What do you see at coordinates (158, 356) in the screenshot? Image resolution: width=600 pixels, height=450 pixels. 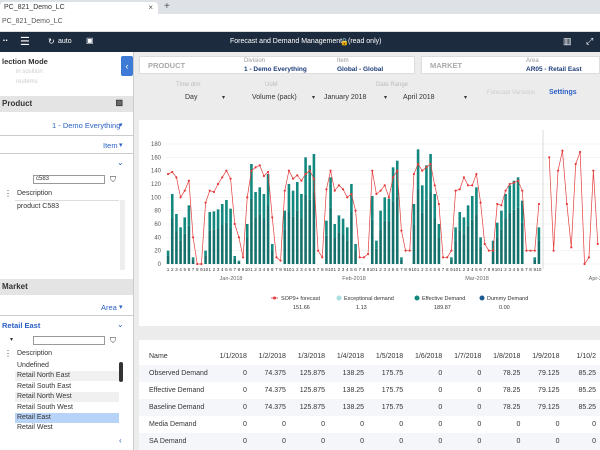 I see `column-header: Name` at bounding box center [158, 356].